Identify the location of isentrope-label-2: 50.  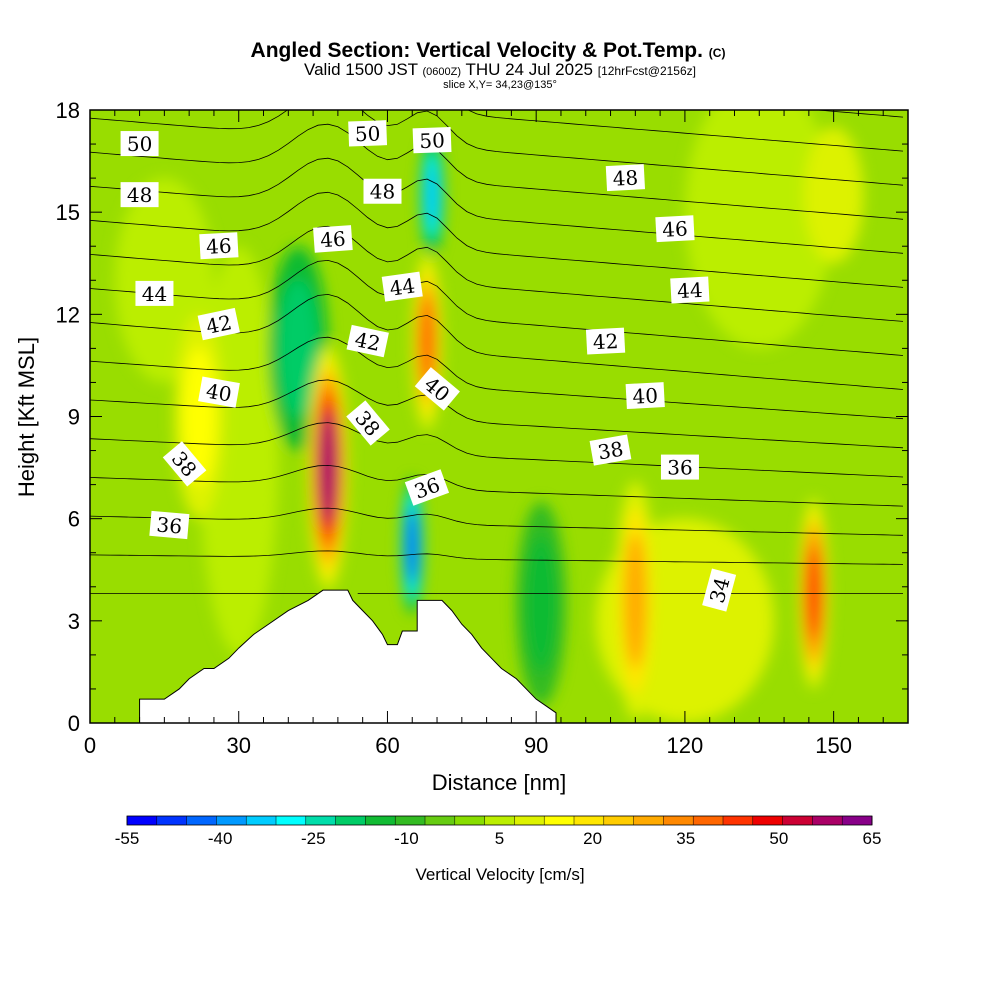
(432, 140).